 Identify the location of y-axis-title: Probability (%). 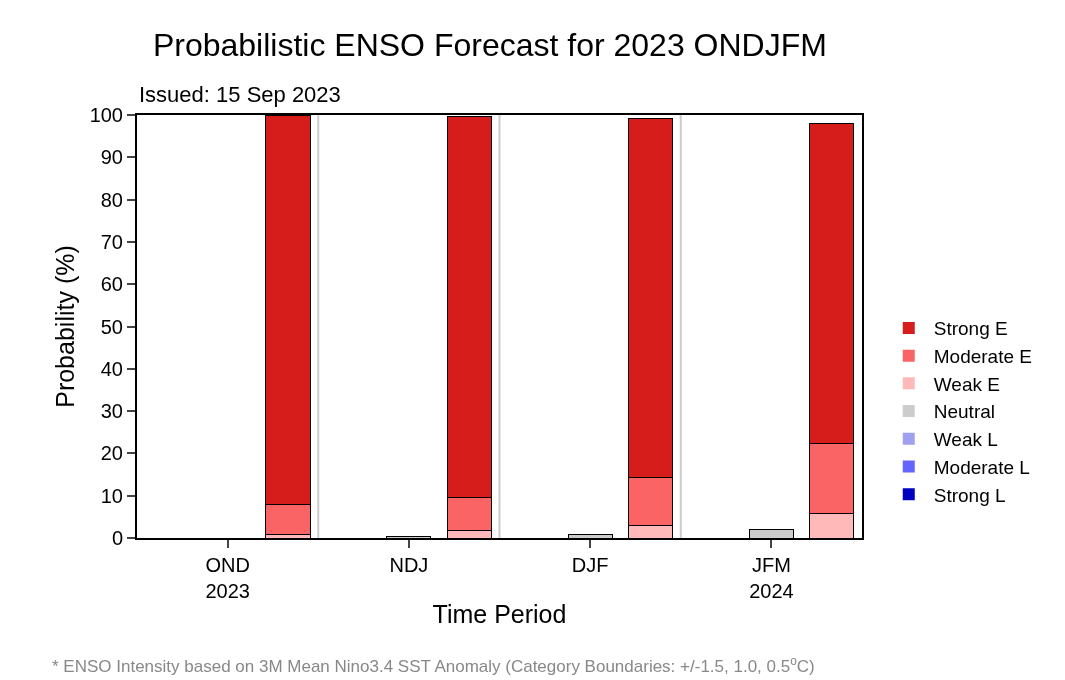
(64, 326).